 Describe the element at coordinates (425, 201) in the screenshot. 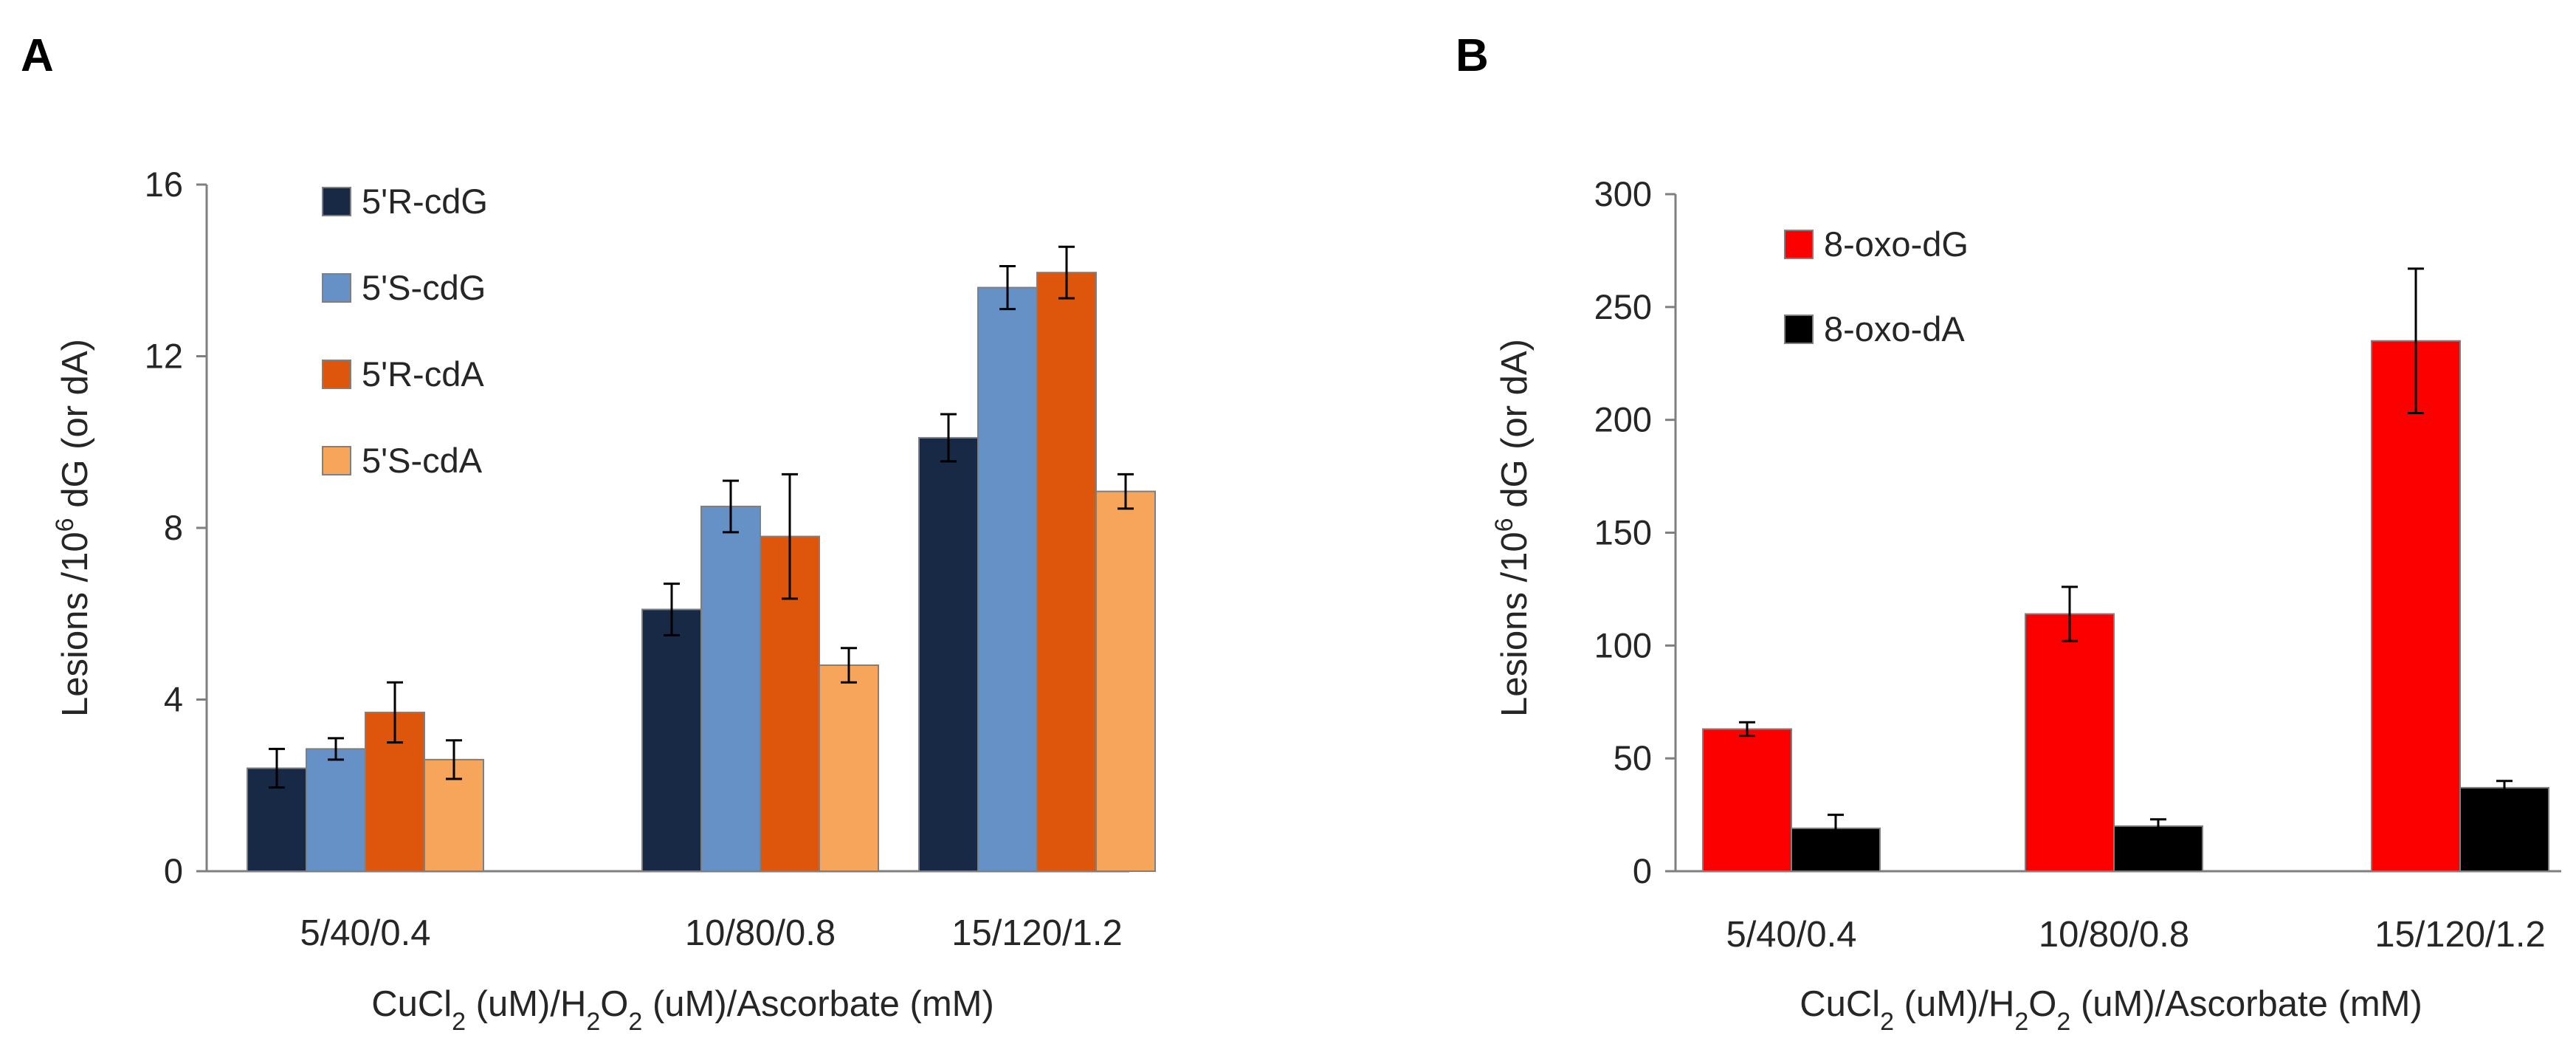

I see `legend-label: 5'R-cdG` at that location.